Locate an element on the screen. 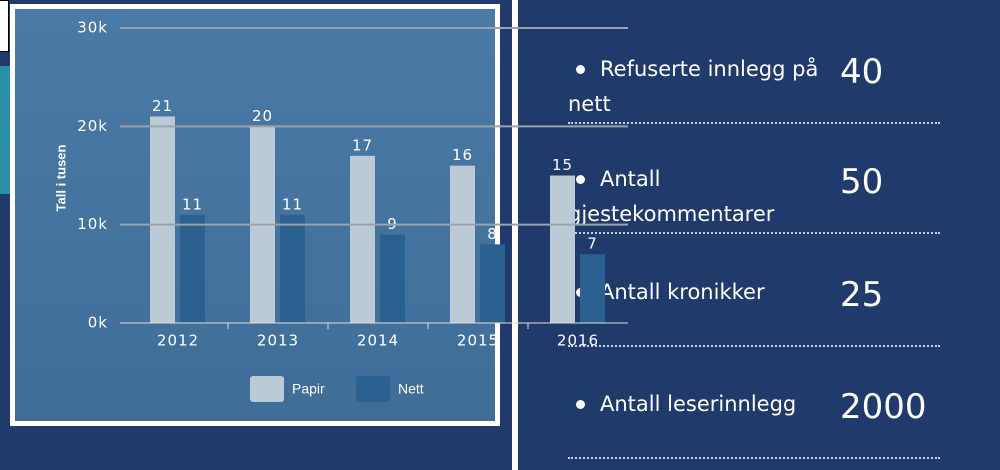 The image size is (1000, 470). stat-value: 40 is located at coordinates (862, 72).